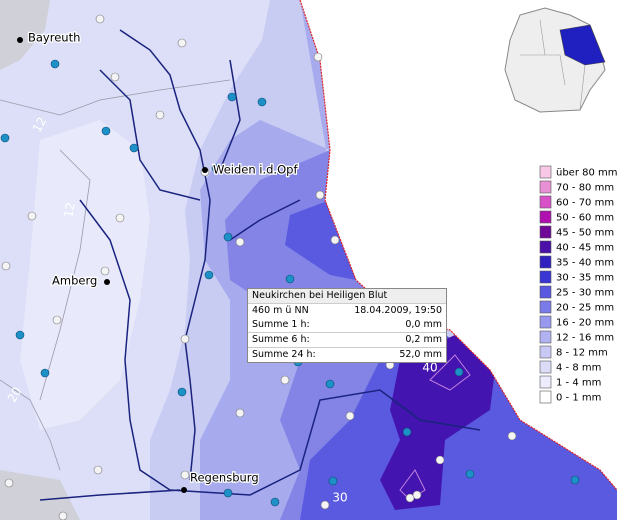 The image size is (617, 520). I want to click on legend-label: 8 - 12 mm, so click(582, 353).